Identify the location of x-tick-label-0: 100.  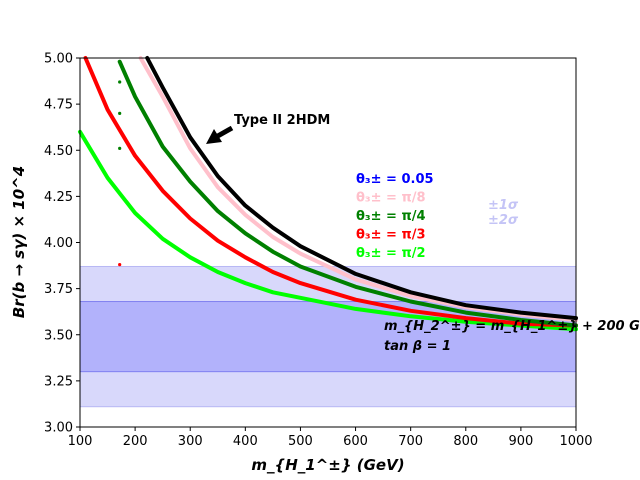
(80, 441).